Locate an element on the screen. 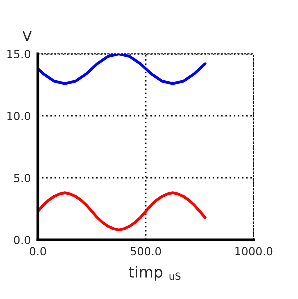 The image size is (298, 299). x-axis-title: timp is located at coordinates (146, 273).